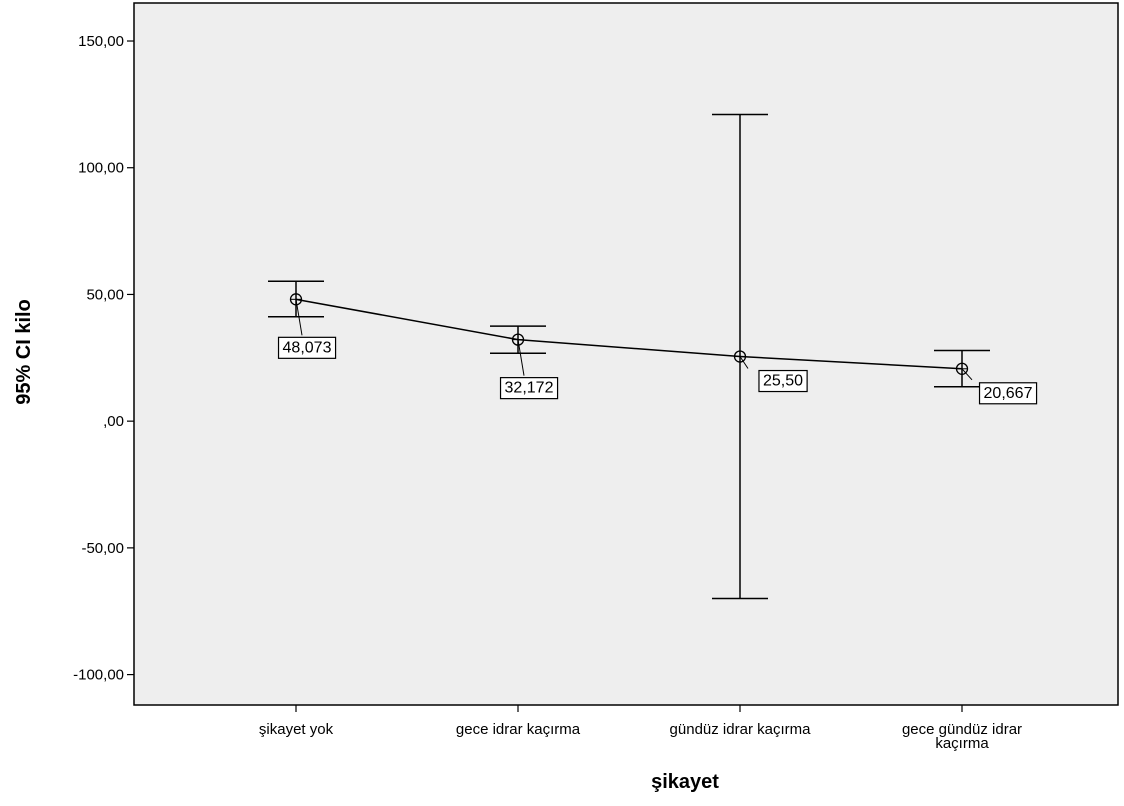 Image resolution: width=1124 pixels, height=806 pixels. I want to click on x-tick-label: şikayet yok, so click(296, 729).